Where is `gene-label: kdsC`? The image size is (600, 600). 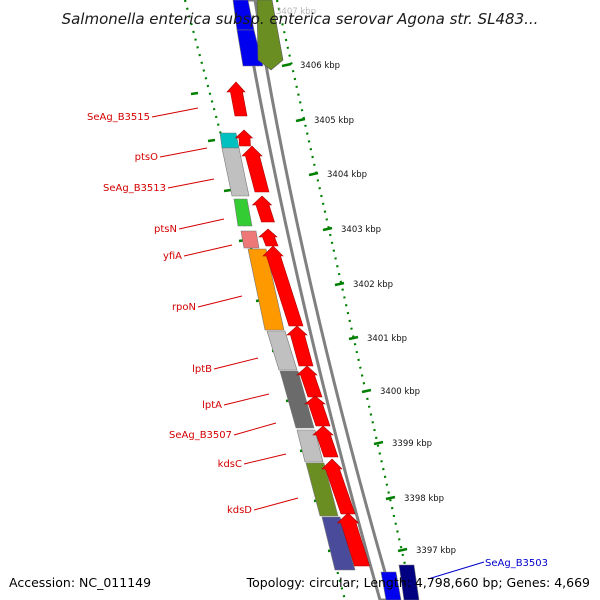 gene-label: kdsC is located at coordinates (230, 464).